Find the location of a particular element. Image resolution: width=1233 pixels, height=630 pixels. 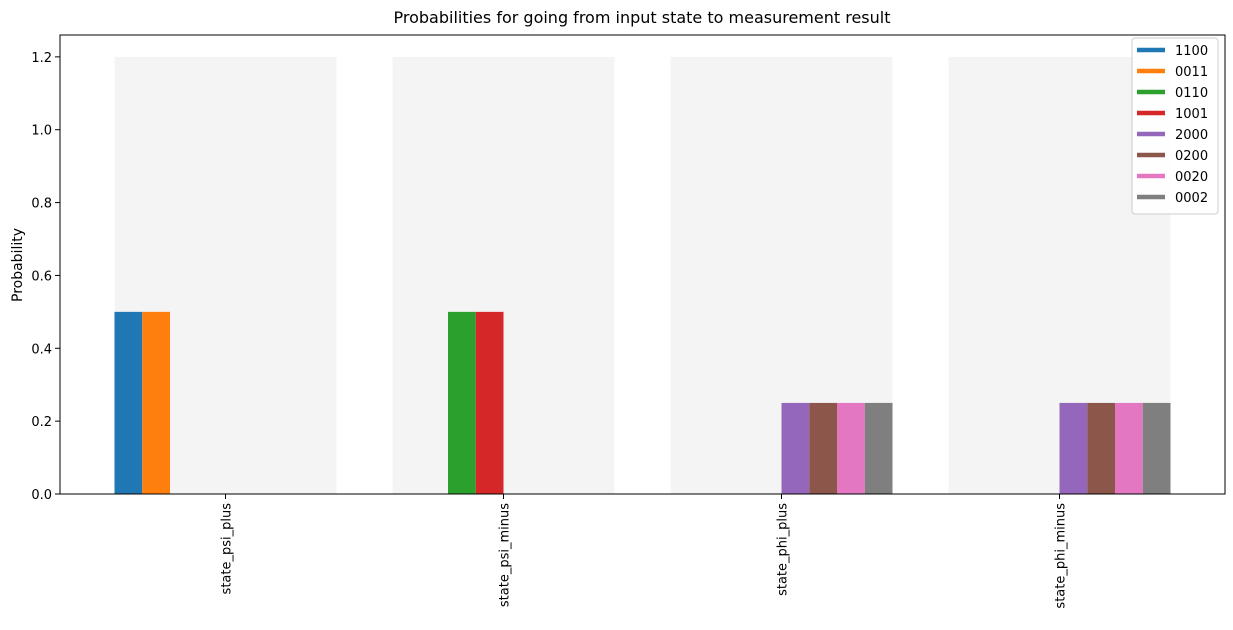

y-axis: 0.0 0.2 0.4 0.6 0.8 1.0 1.2 is located at coordinates (45, 277).